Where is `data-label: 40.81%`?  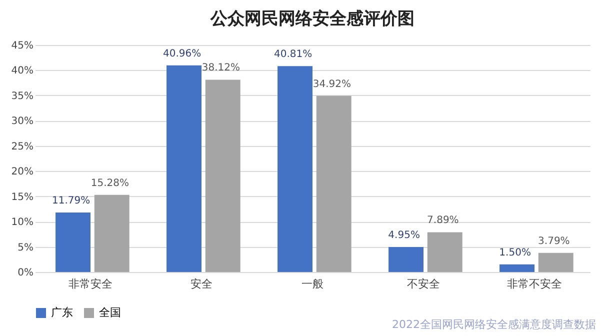
data-label: 40.81% is located at coordinates (293, 54).